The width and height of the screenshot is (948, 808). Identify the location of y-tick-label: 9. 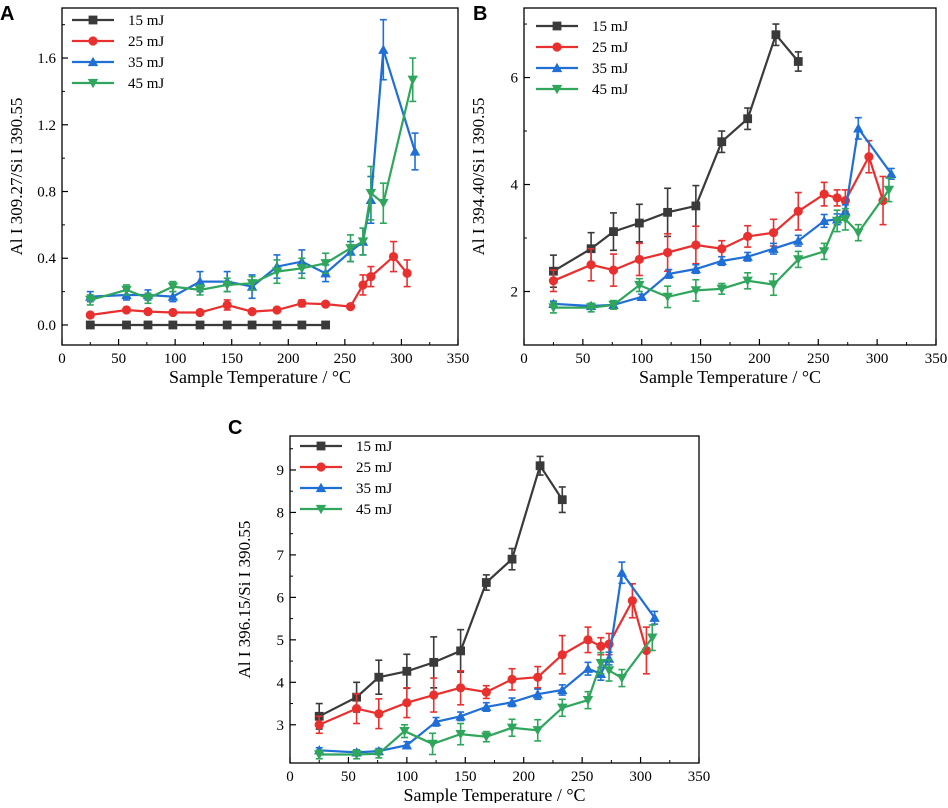
(281, 471).